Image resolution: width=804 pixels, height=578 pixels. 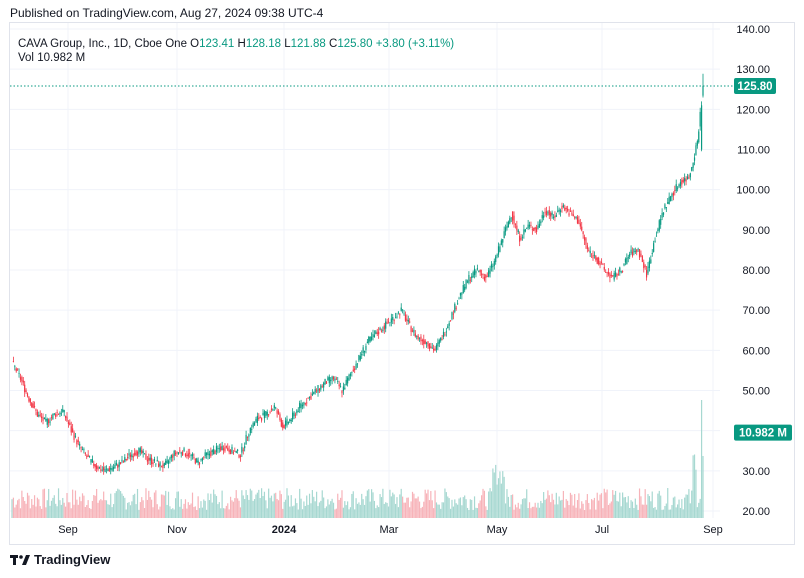 I want to click on volume-badge, so click(x=763, y=432).